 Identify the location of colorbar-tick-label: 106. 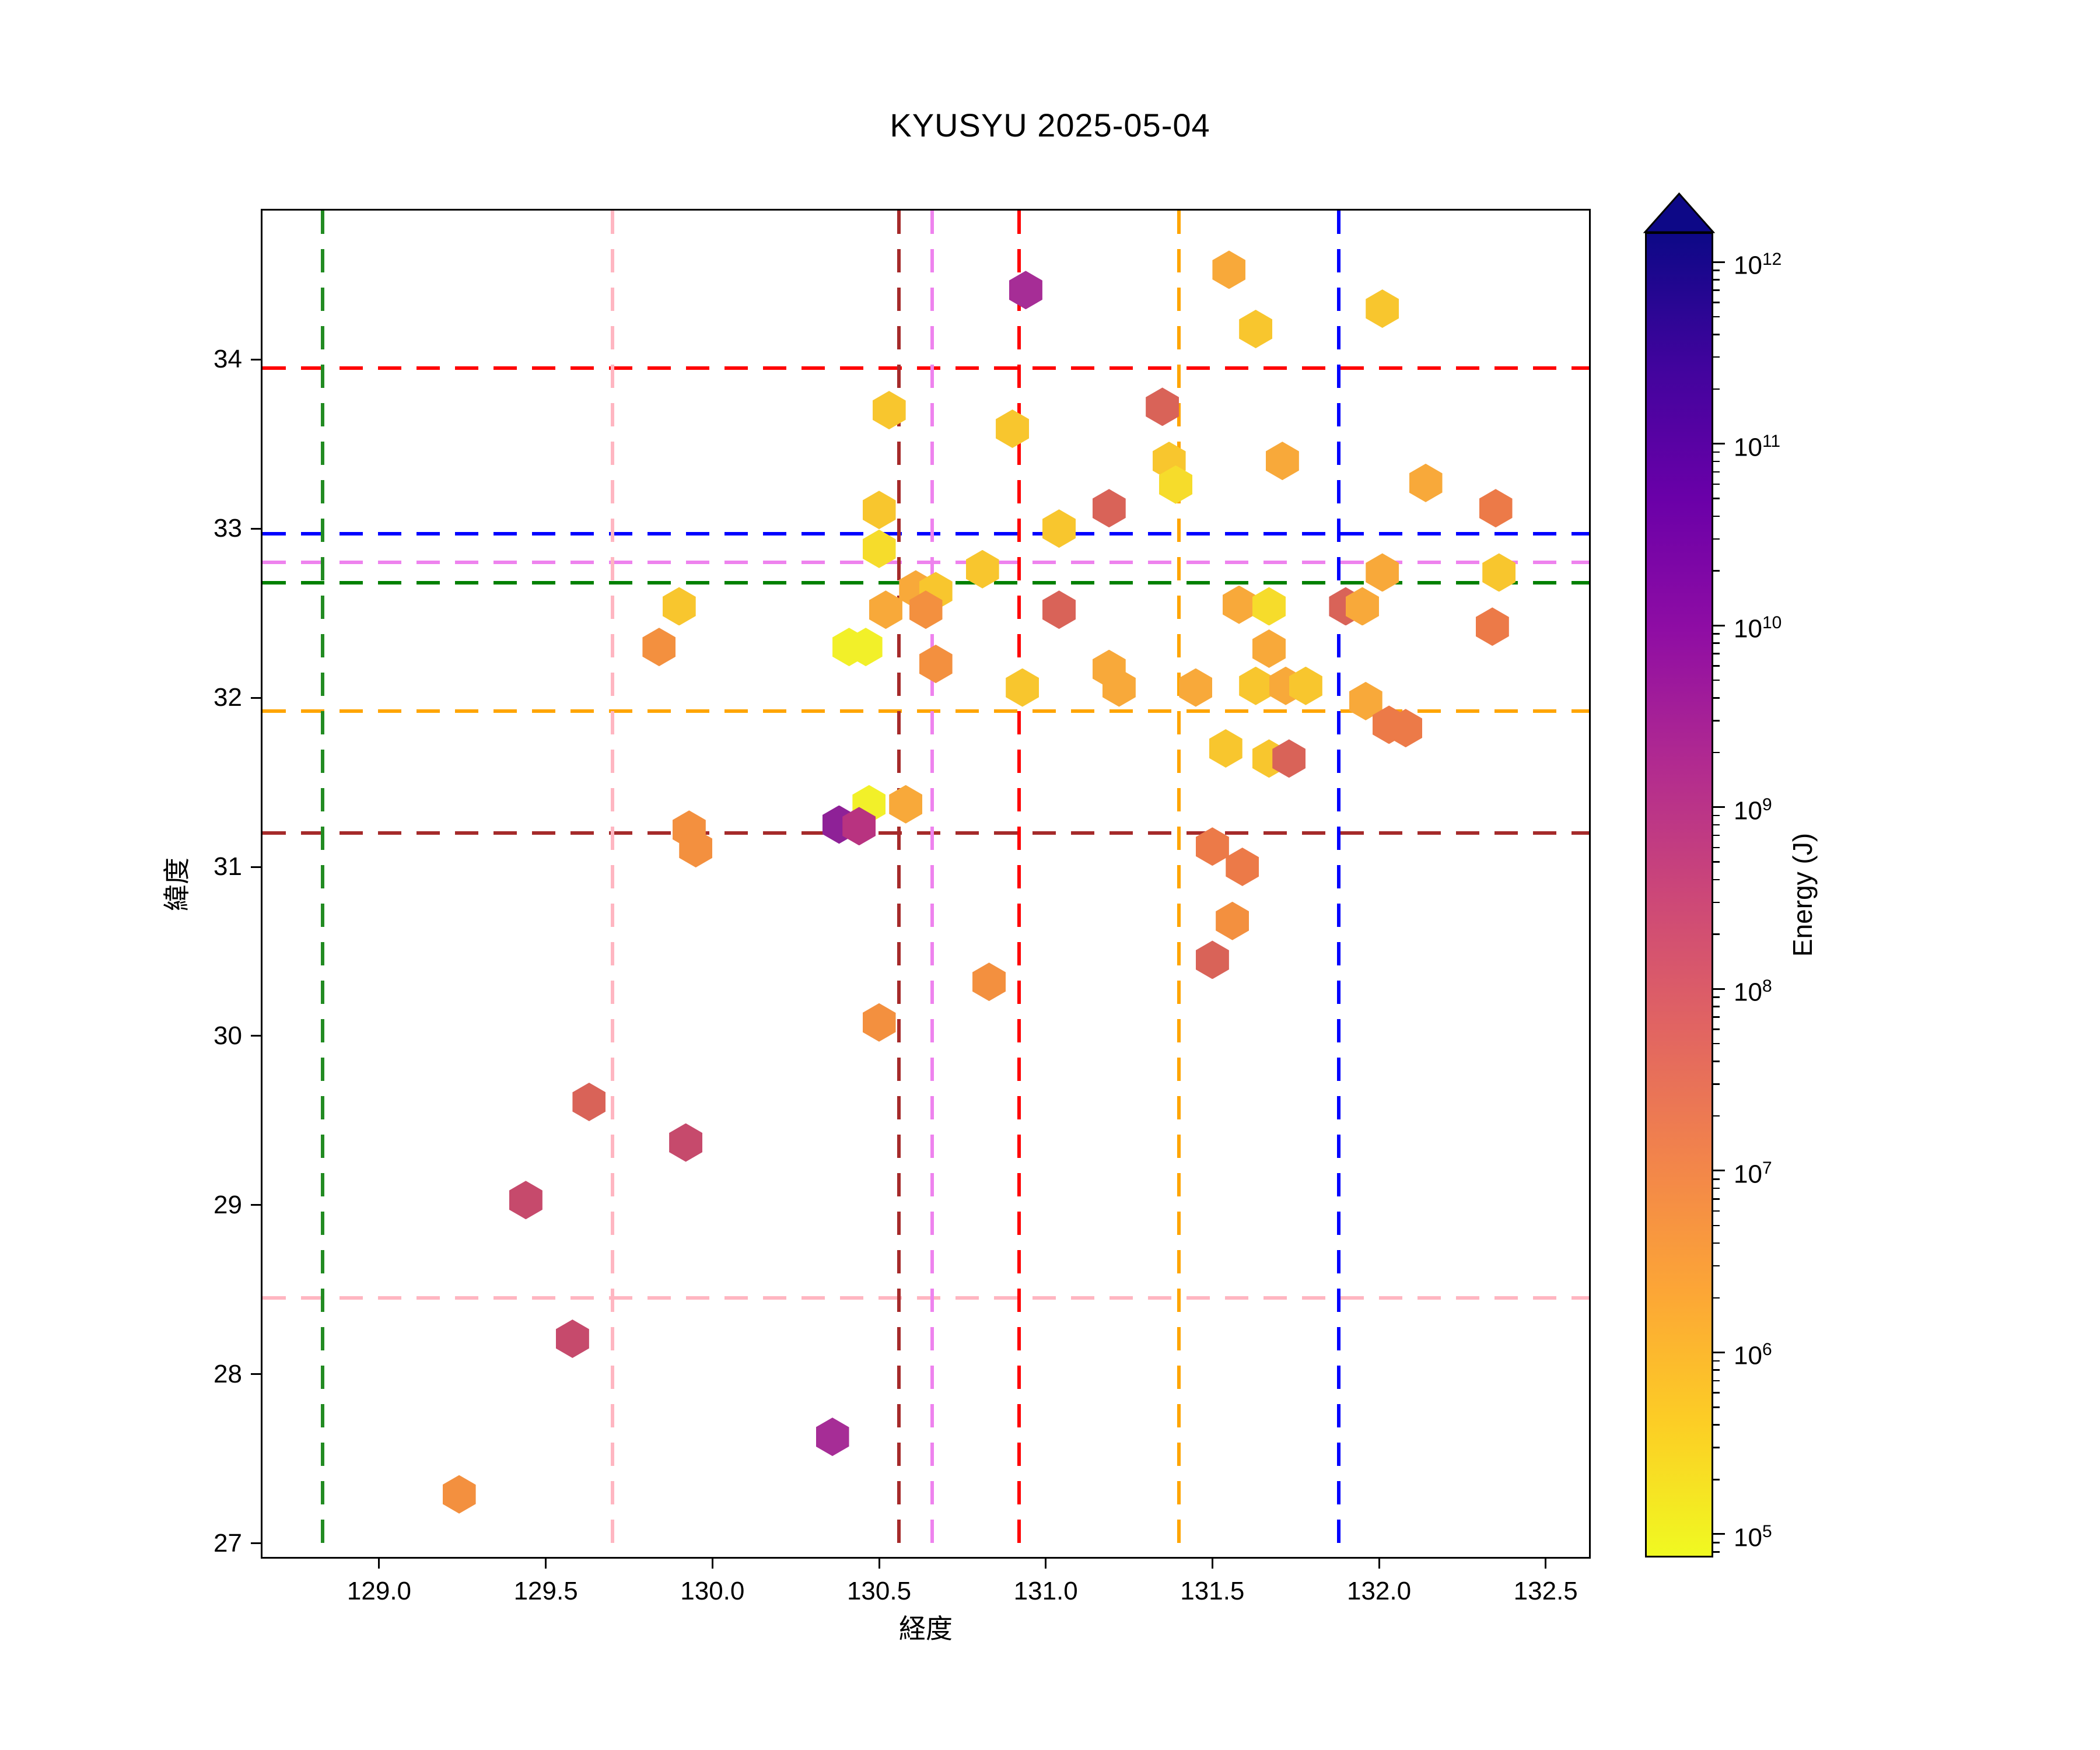
(1753, 1355).